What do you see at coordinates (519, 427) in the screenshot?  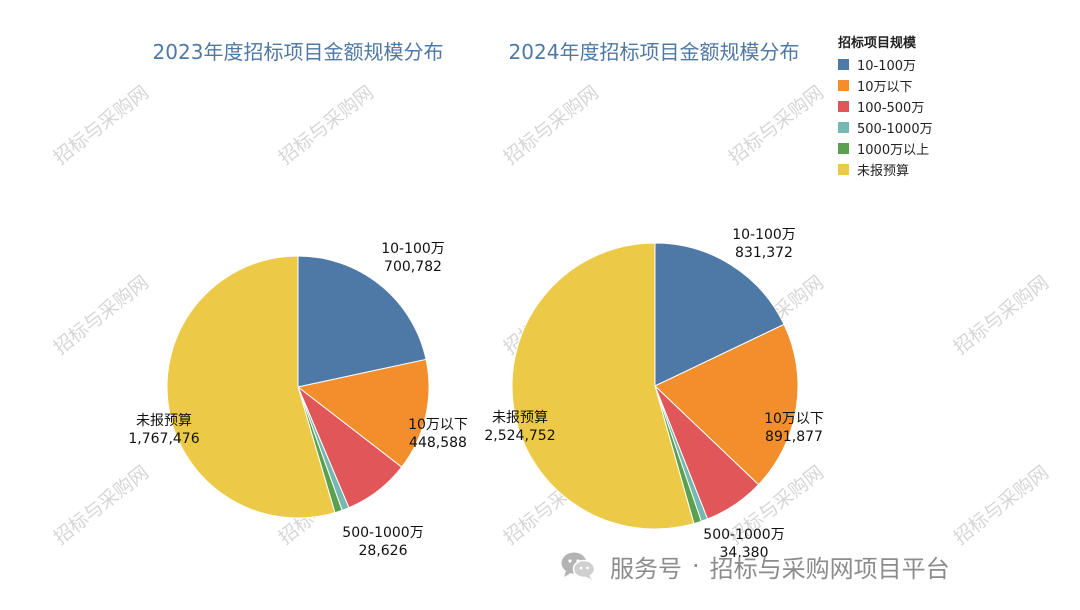 I see `data-label: 未报预算 2,524,752` at bounding box center [519, 427].